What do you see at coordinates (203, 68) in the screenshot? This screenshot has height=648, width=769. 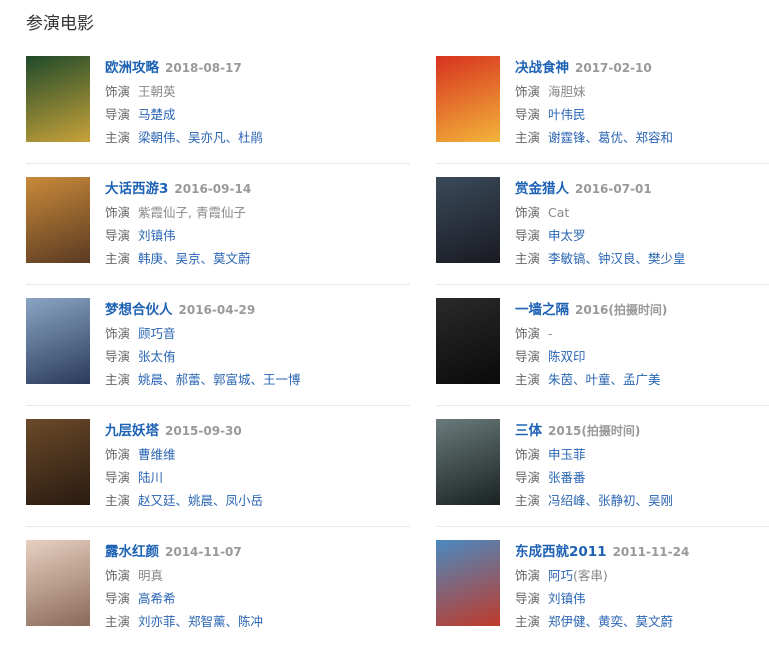 I see `release-date: 2018-08-17` at bounding box center [203, 68].